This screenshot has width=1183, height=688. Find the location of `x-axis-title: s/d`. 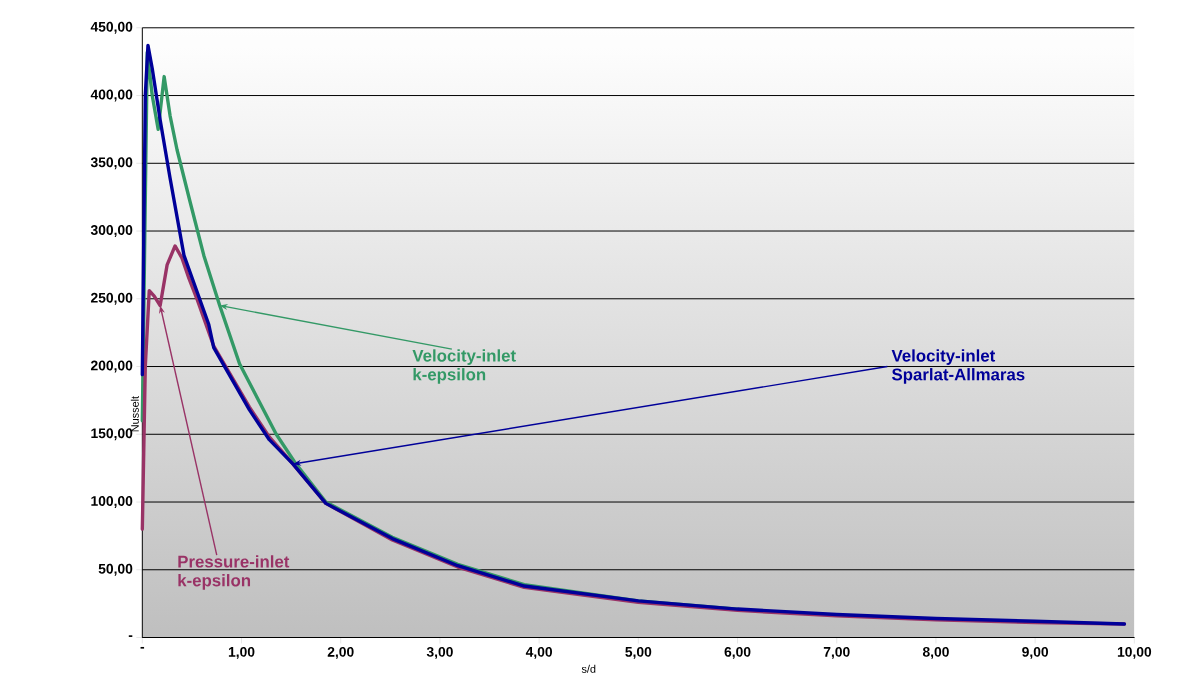

x-axis-title: s/d is located at coordinates (588, 668).